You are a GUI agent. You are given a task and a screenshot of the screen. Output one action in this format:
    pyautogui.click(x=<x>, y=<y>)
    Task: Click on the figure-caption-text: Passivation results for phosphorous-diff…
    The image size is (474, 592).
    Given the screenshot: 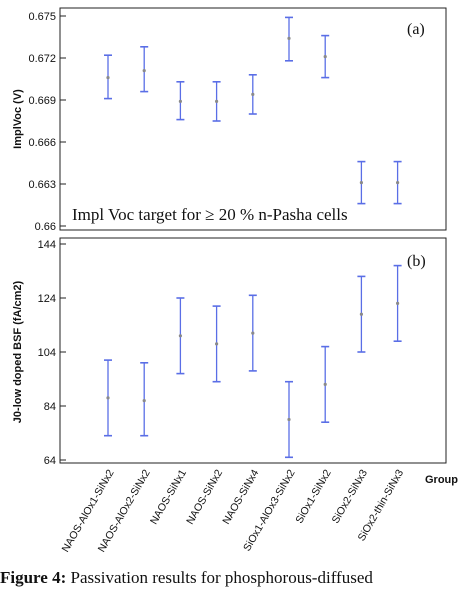 What is the action you would take?
    pyautogui.click(x=219, y=577)
    